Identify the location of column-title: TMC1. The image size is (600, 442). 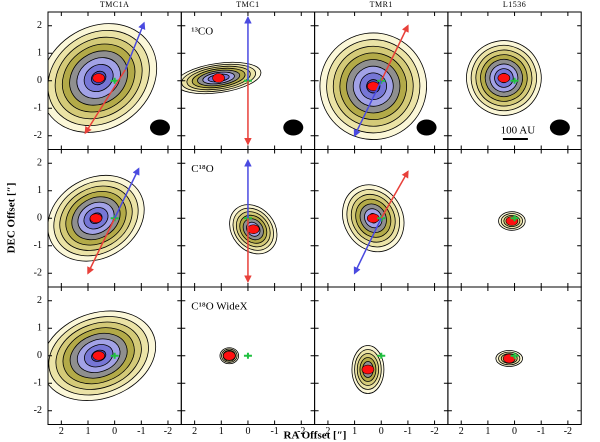
(247, 4).